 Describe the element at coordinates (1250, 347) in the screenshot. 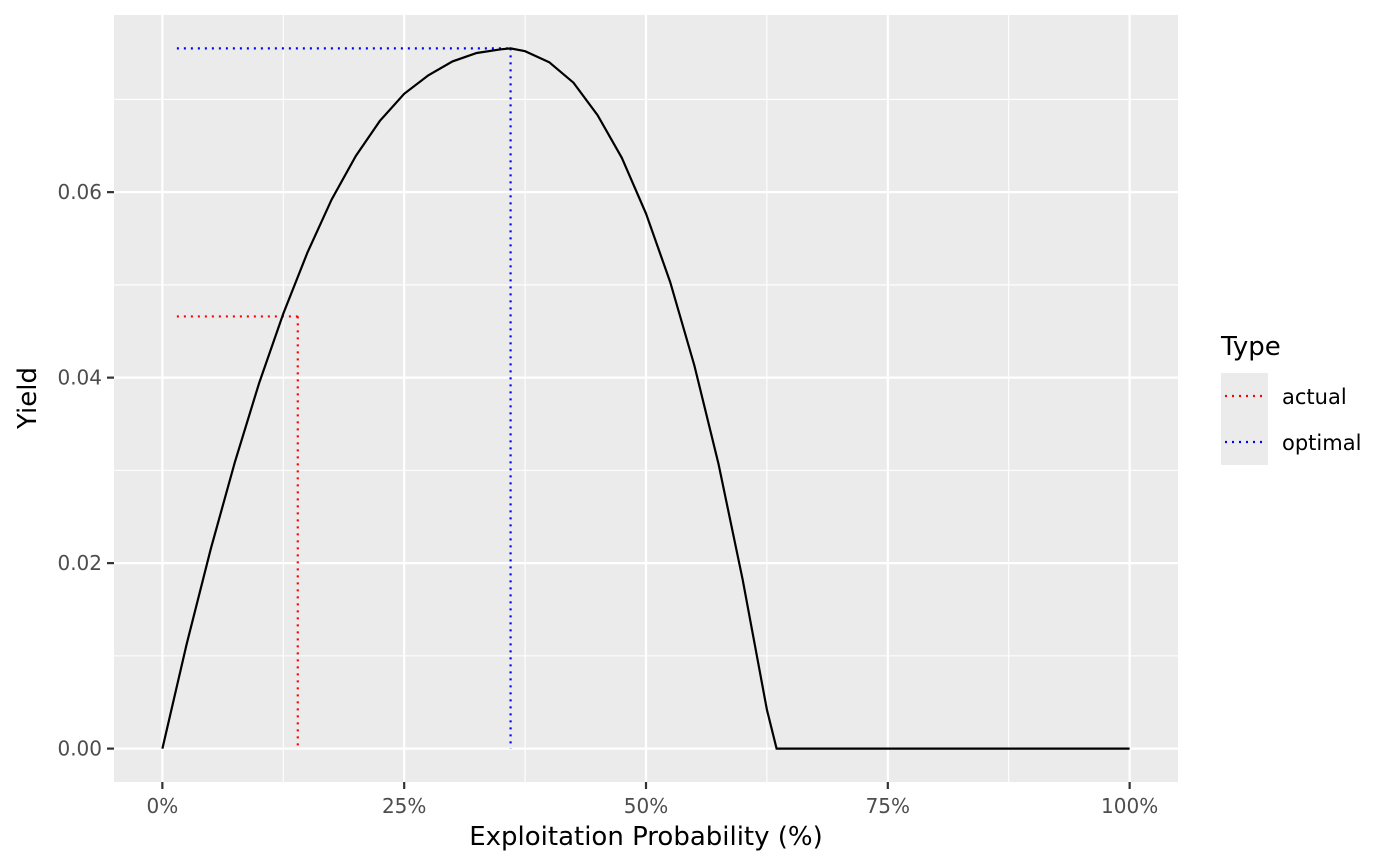

I see `legend-title: Type` at that location.